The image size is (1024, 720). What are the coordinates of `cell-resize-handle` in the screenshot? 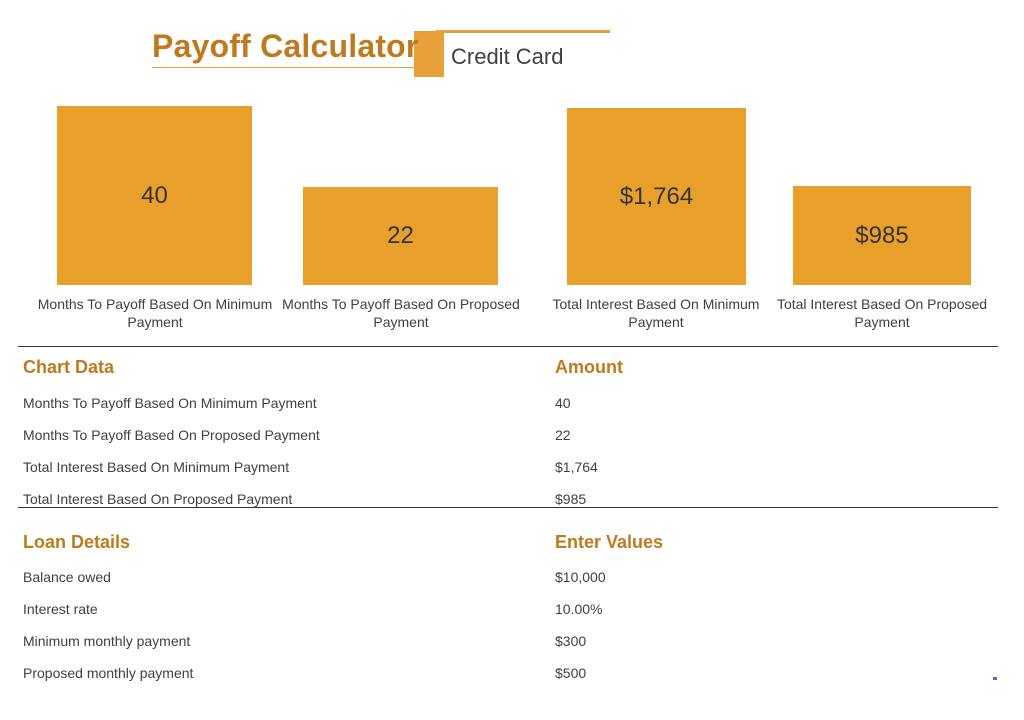 It's located at (995, 678).